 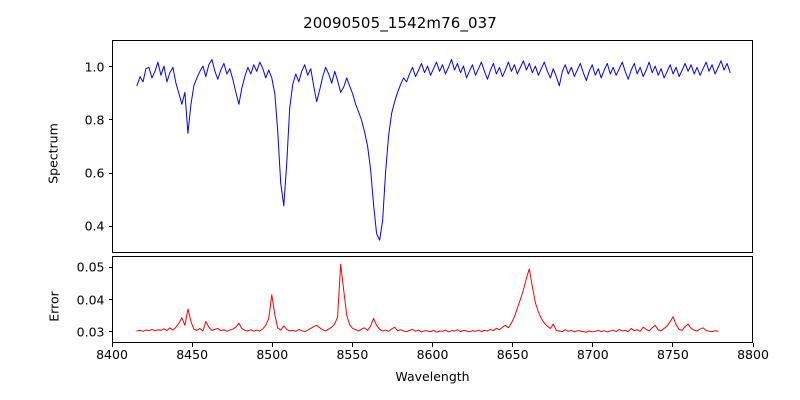 What do you see at coordinates (94, 173) in the screenshot?
I see `y-tick-label-spectrum: 0.6` at bounding box center [94, 173].